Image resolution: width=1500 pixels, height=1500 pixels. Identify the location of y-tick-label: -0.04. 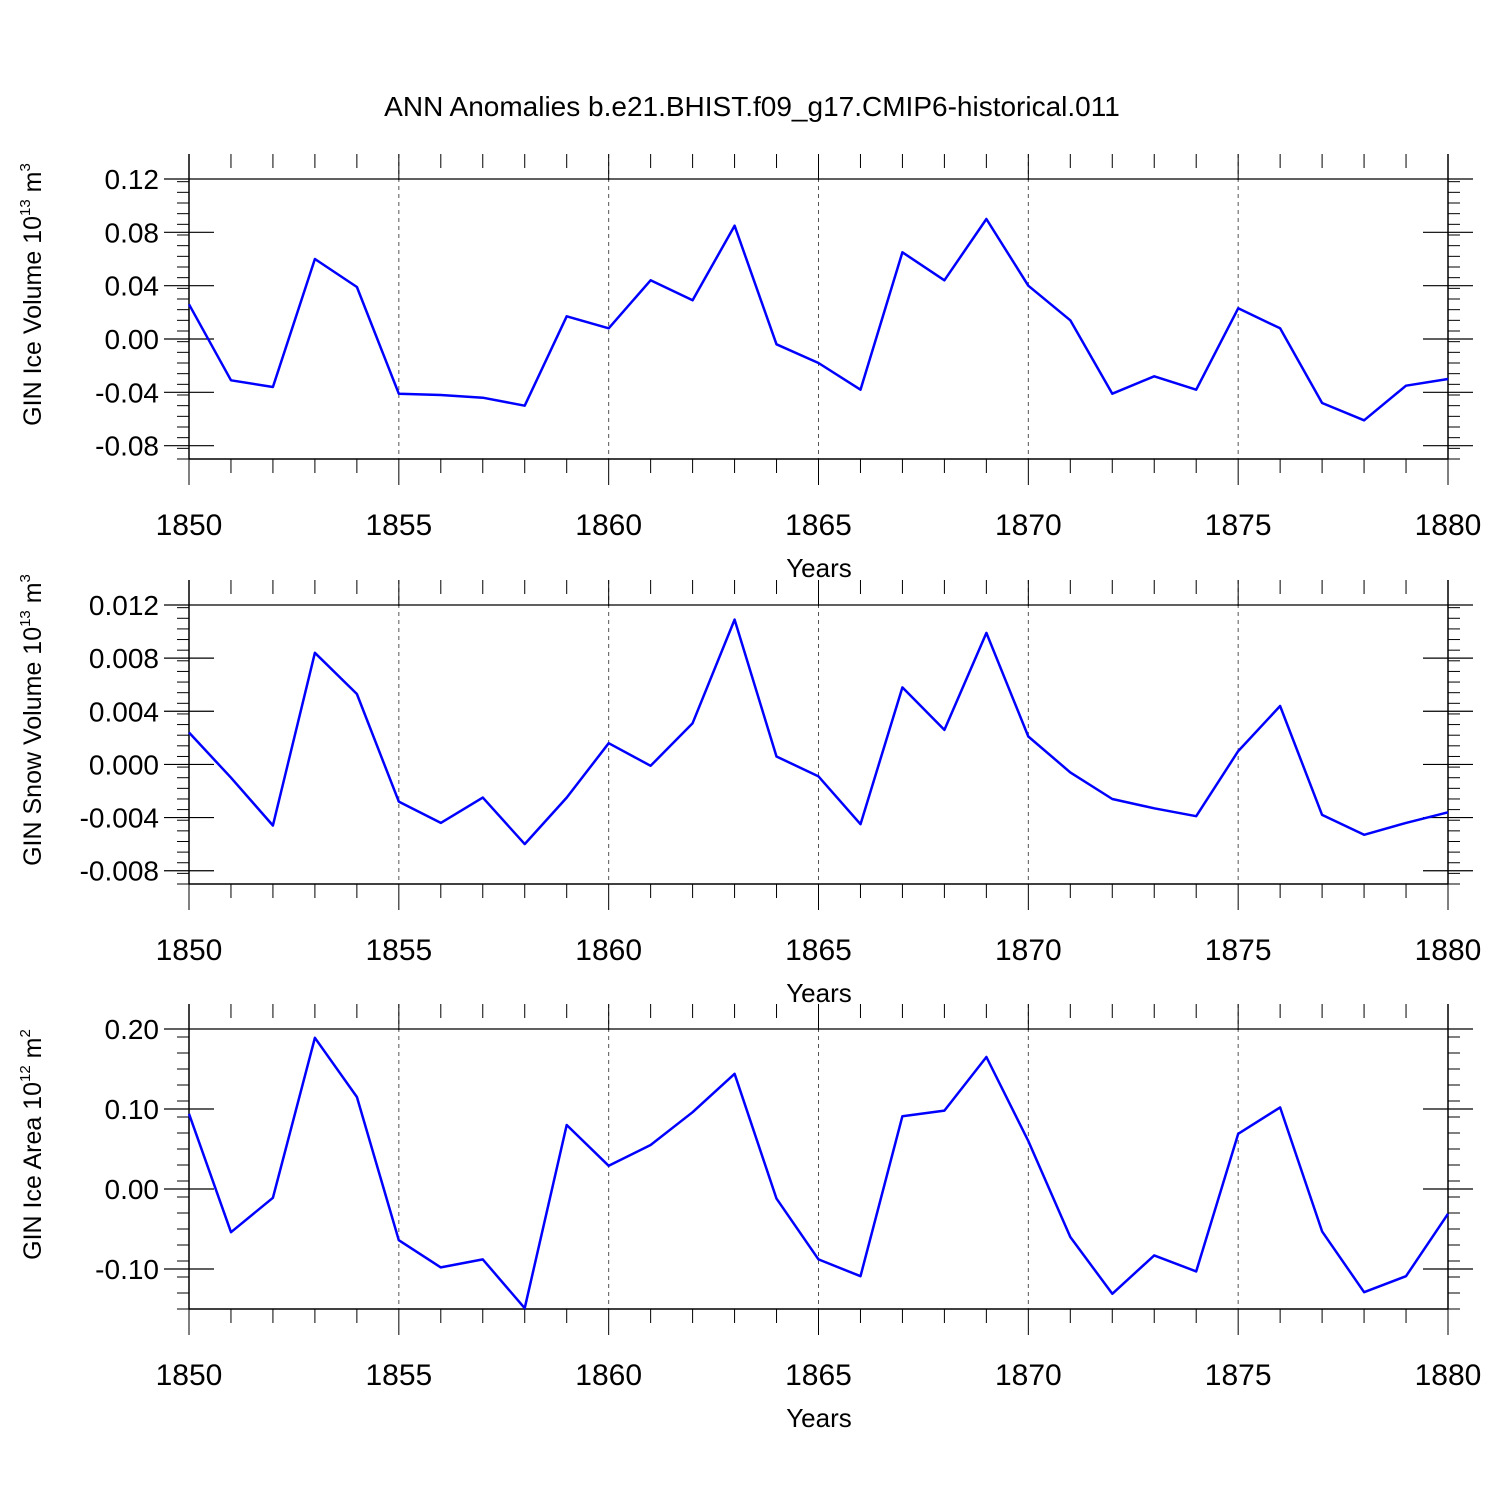
(127, 392).